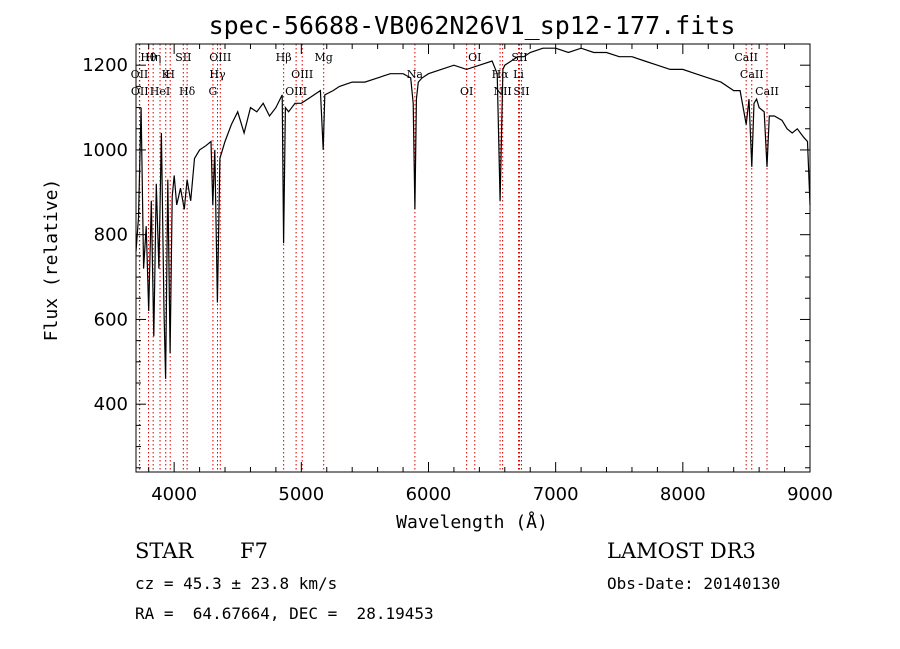 This screenshot has width=900, height=649. I want to click on y-tick-label: 400, so click(111, 404).